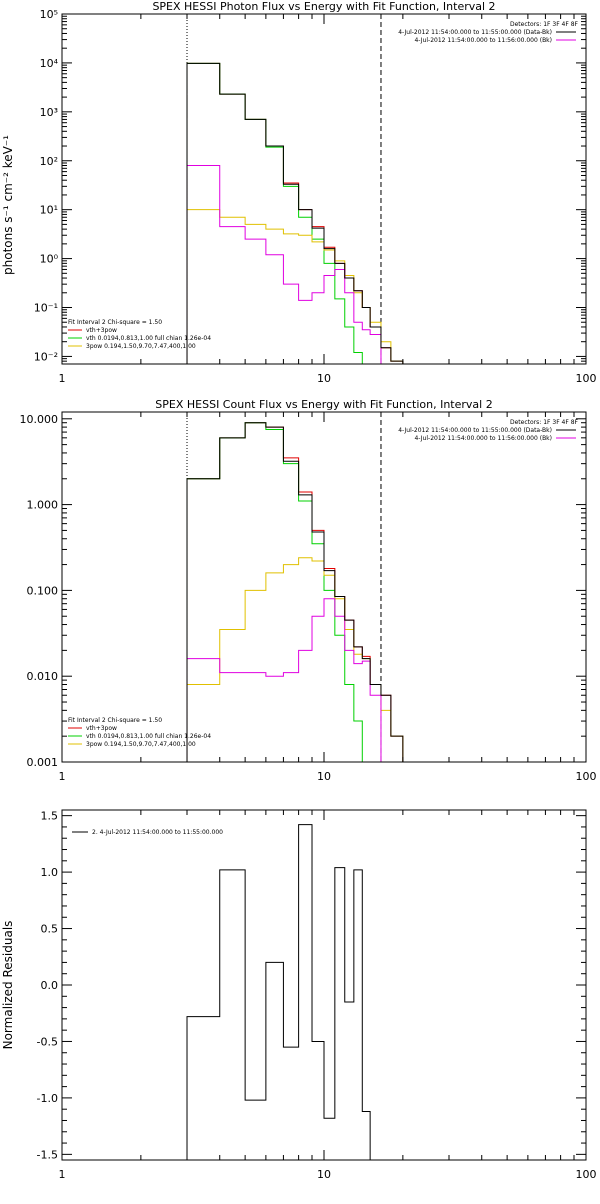 This screenshot has width=600, height=1204. What do you see at coordinates (46, 356) in the screenshot?
I see `y-tick-label: 10⁻²` at bounding box center [46, 356].